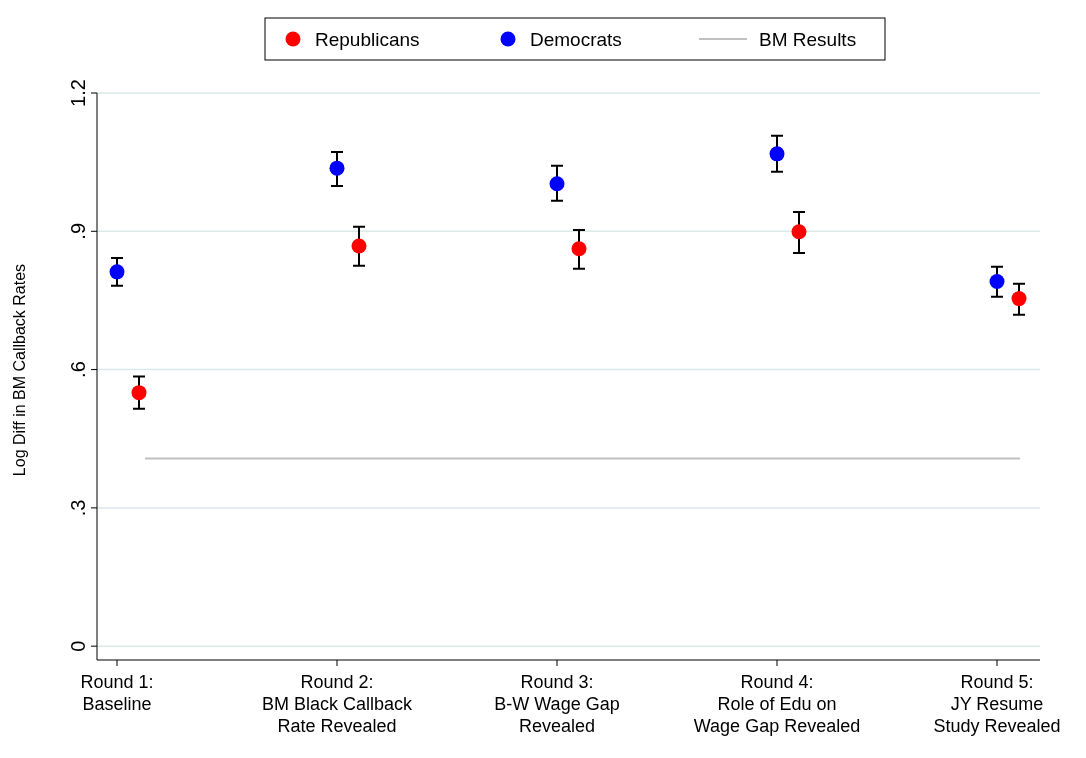  What do you see at coordinates (78, 369) in the screenshot?
I see `y-tick-label: .6` at bounding box center [78, 369].